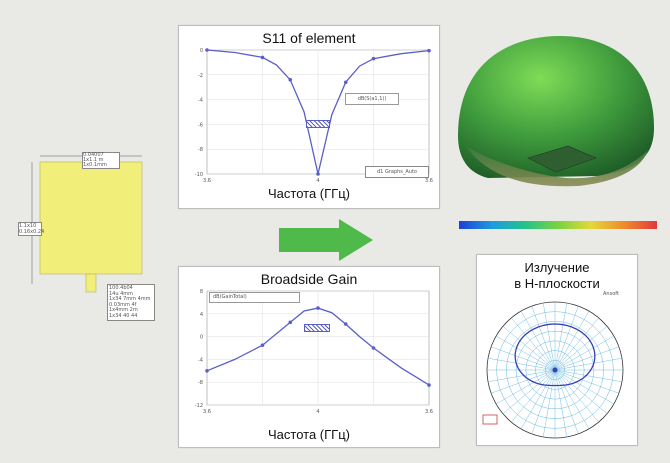  What do you see at coordinates (199, 406) in the screenshot?
I see `y-tick-label: -12` at bounding box center [199, 406].